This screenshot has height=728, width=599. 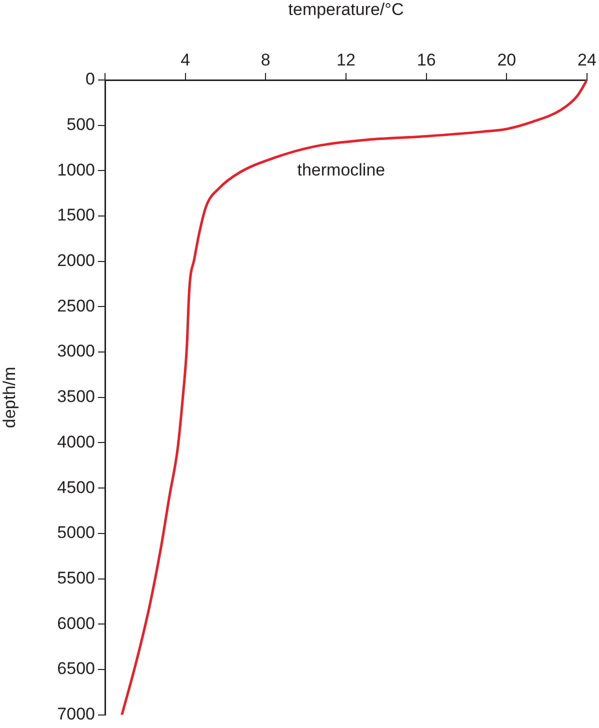 What do you see at coordinates (76, 260) in the screenshot?
I see `y-tick-label: 2000` at bounding box center [76, 260].